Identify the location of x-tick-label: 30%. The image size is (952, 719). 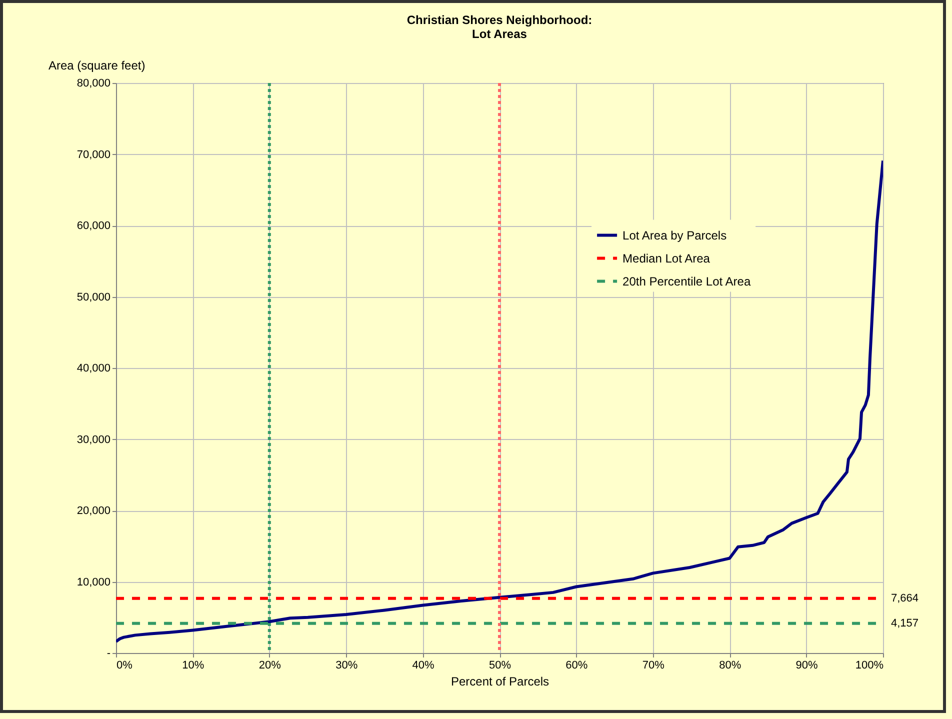
(347, 666).